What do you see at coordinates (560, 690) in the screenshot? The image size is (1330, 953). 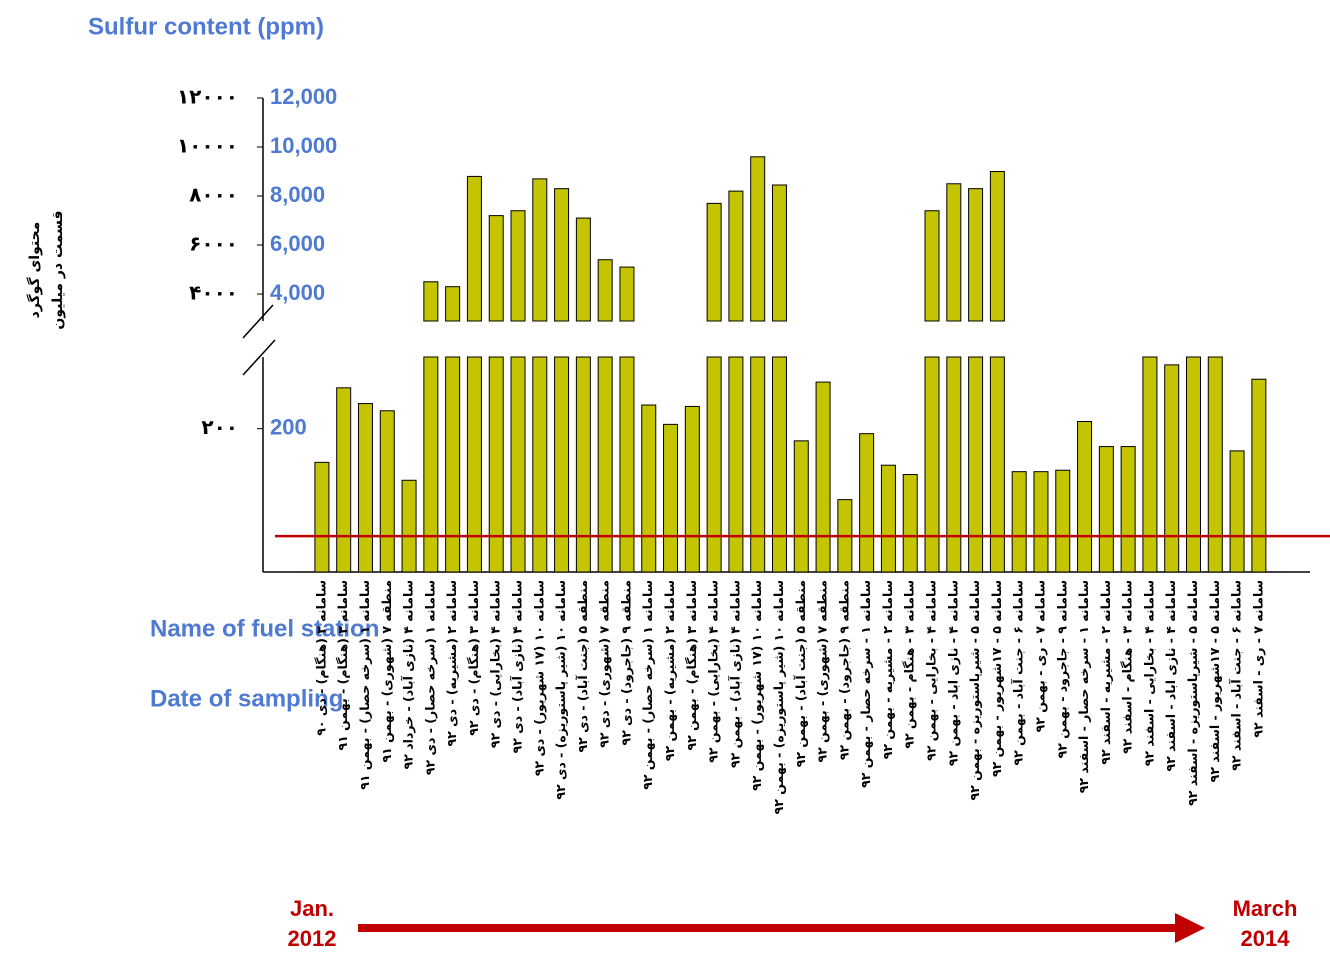 I see `x-tick-label: سامانه ۱۰ (شیر پاستوریزه) - دی ۹۲` at bounding box center [560, 690].